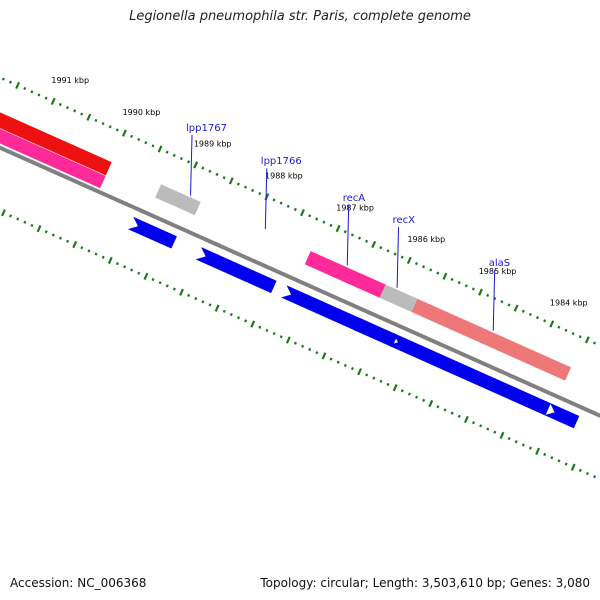 The image size is (600, 600). I want to click on gene-label-alaS: alaS, so click(499, 263).